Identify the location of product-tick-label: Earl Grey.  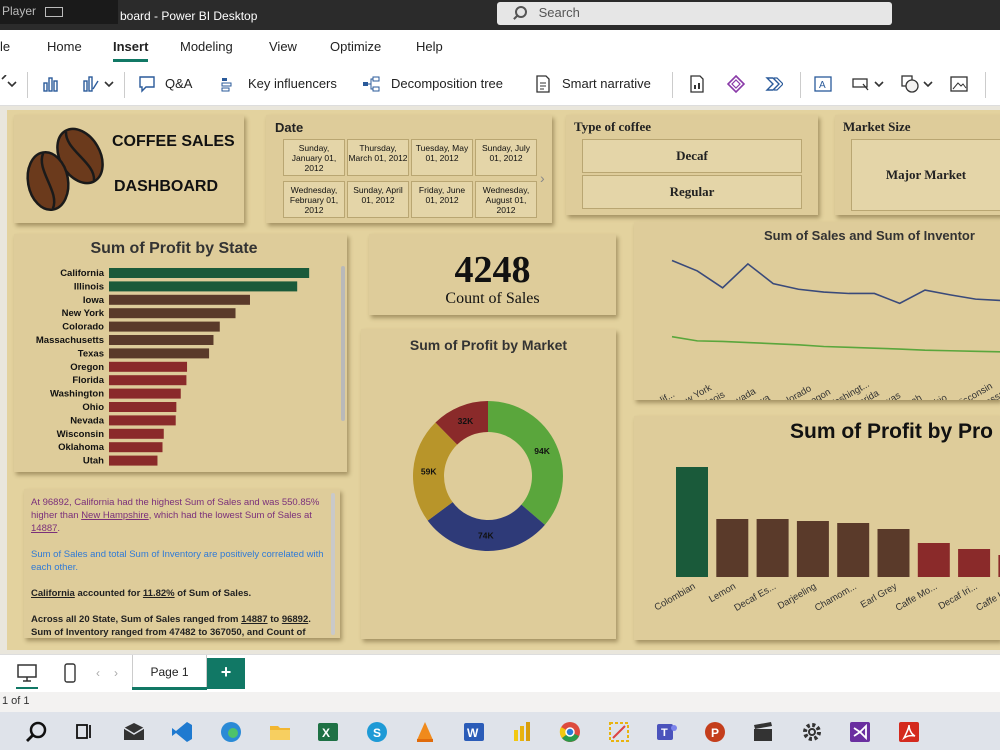
(879, 596).